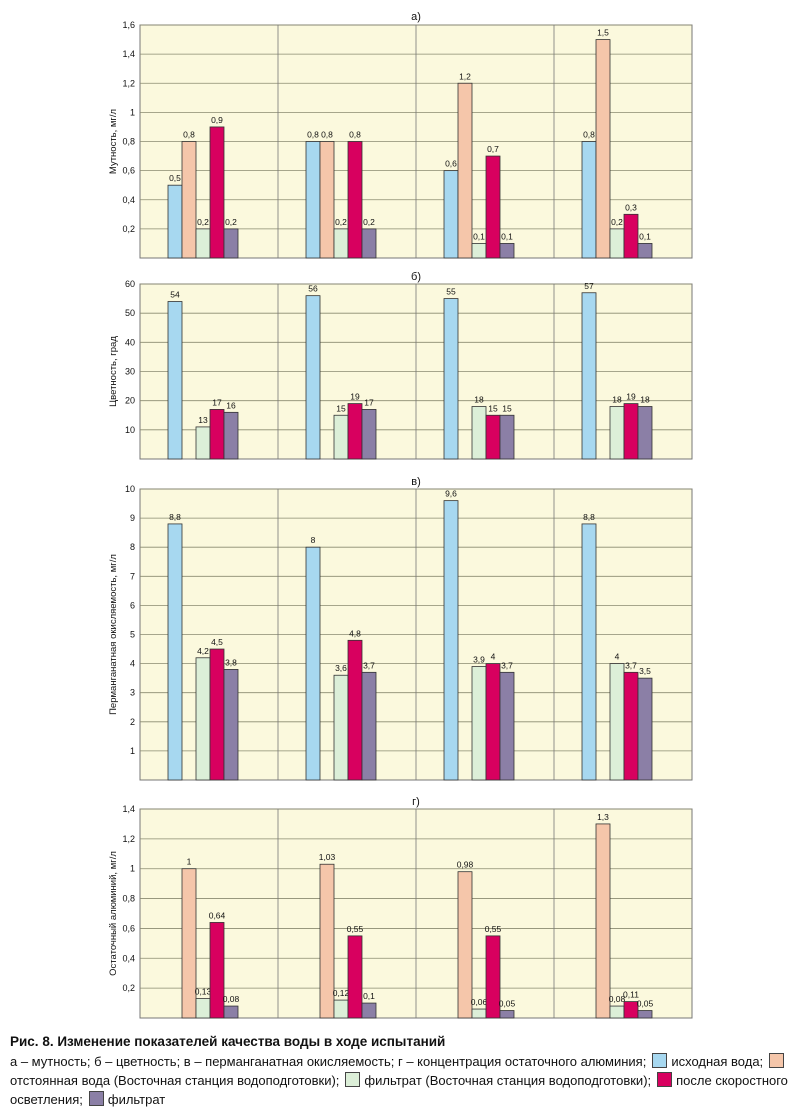  What do you see at coordinates (589, 517) in the screenshot?
I see `bar-value-label: 8,8` at bounding box center [589, 517].